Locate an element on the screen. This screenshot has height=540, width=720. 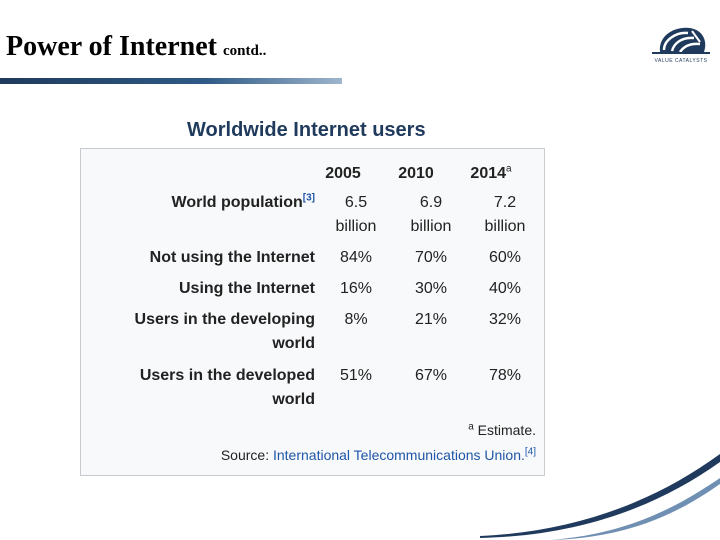
footnote-text: Estimate. is located at coordinates (504, 430).